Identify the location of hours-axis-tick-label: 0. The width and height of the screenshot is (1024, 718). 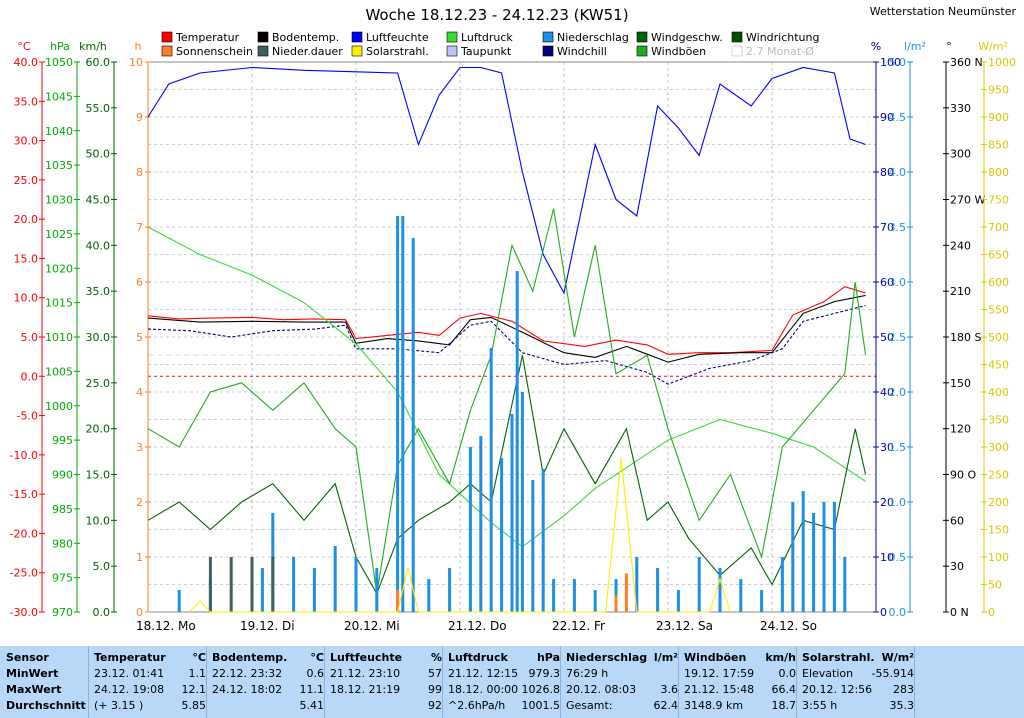
(139, 612).